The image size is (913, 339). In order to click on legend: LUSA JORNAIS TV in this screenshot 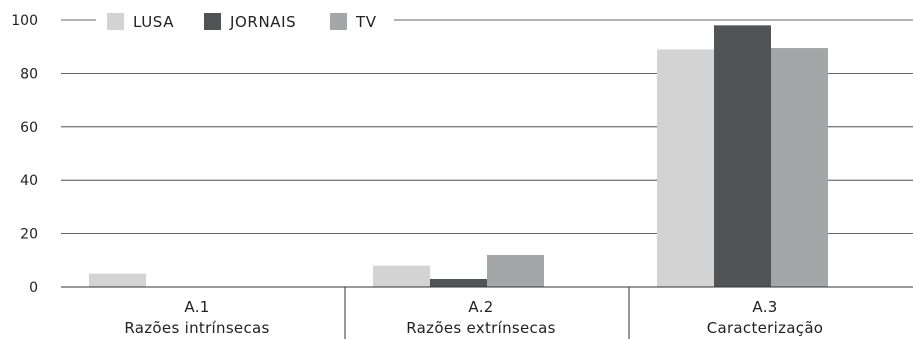, I will do `click(245, 21)`.